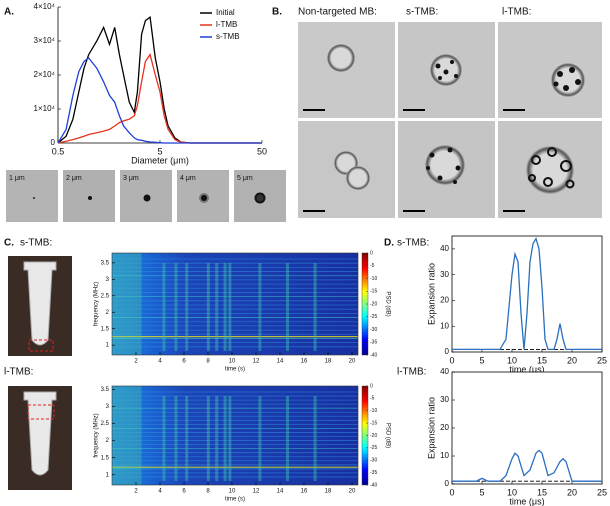  Describe the element at coordinates (245, 178) in the screenshot. I see `thumbnail-label: 5 μm` at that location.